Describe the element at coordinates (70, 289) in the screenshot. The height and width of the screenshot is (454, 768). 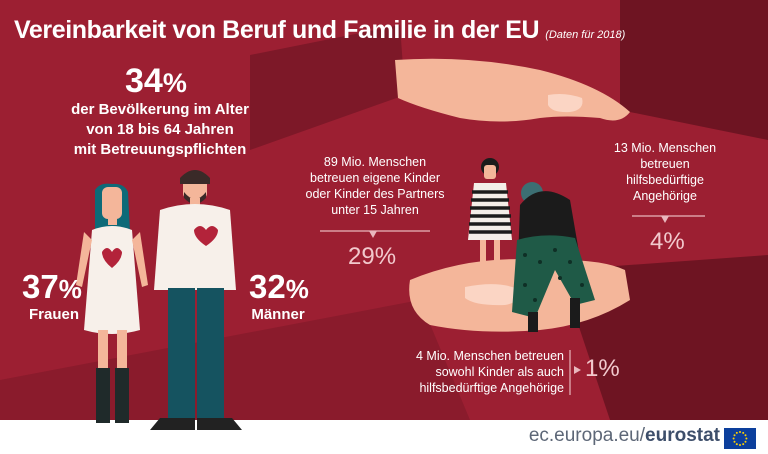
I see `women-unit: %` at that location.